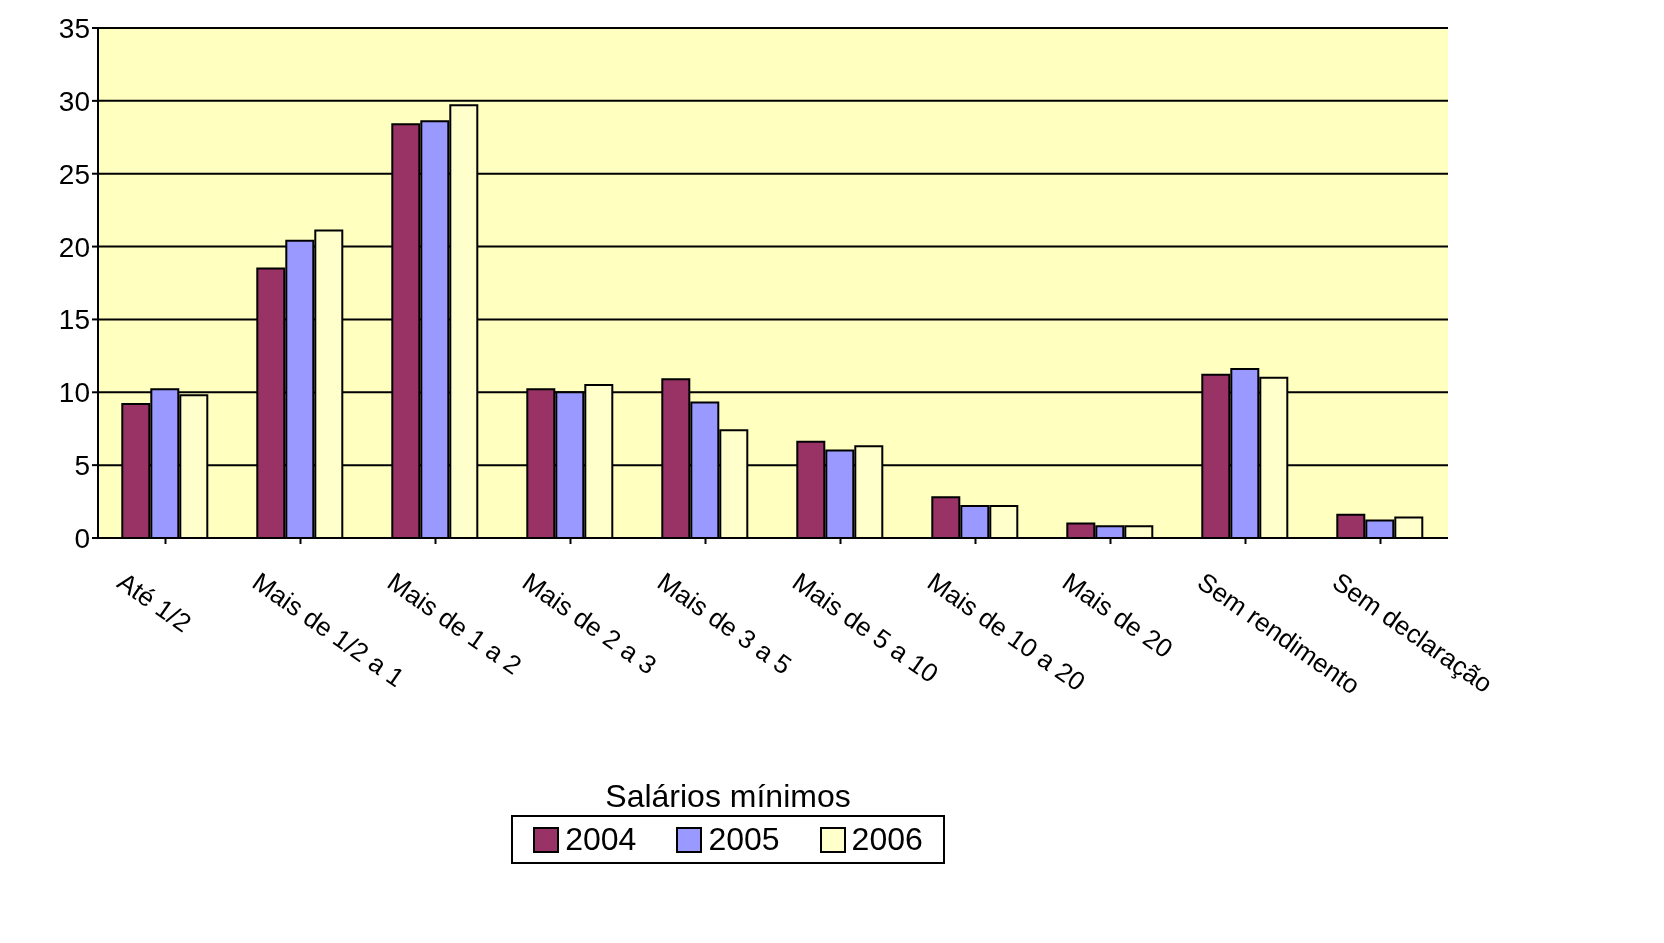  What do you see at coordinates (82, 466) in the screenshot?
I see `y-tick-label: 5` at bounding box center [82, 466].